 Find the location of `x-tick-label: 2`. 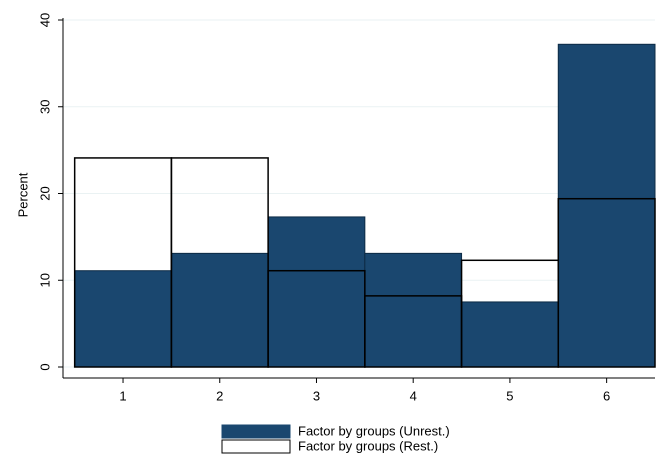

x-tick-label: 2 is located at coordinates (219, 395).